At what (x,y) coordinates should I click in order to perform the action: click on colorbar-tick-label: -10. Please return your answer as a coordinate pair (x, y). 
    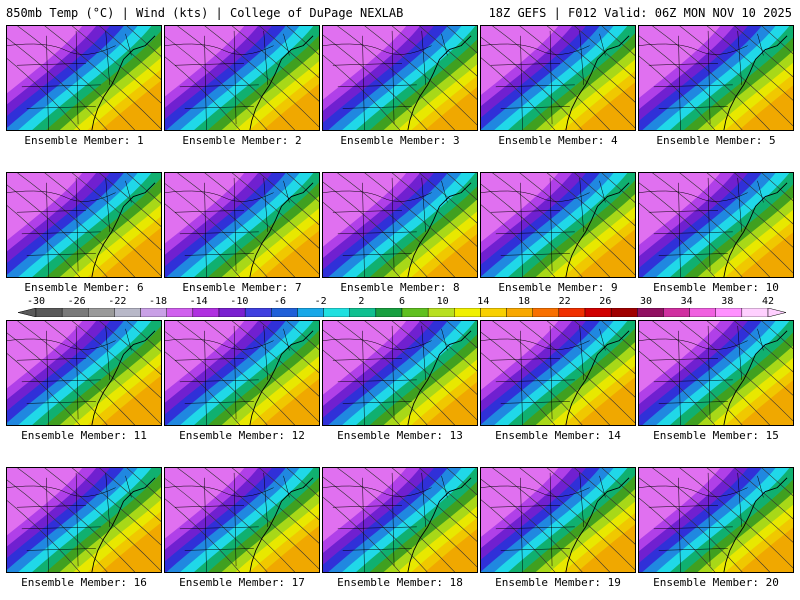
    Looking at the image, I should click on (239, 301).